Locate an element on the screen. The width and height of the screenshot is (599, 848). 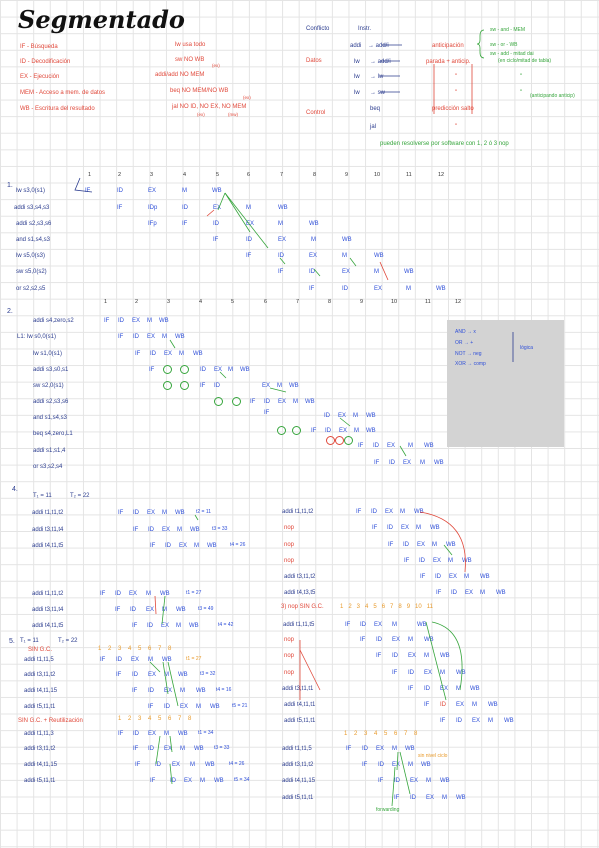
ex2-r9-wb: WB is located at coordinates (429, 446).